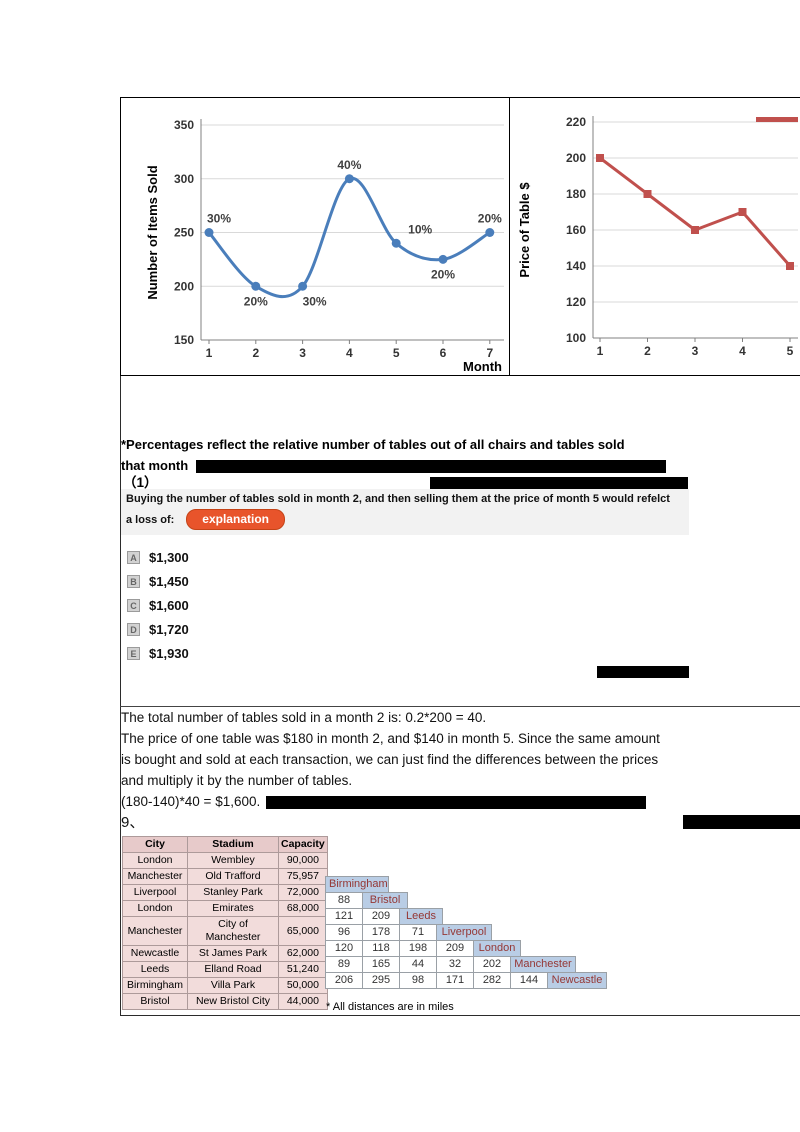  What do you see at coordinates (497, 948) in the screenshot?
I see `distance-city-cell: London` at bounding box center [497, 948].